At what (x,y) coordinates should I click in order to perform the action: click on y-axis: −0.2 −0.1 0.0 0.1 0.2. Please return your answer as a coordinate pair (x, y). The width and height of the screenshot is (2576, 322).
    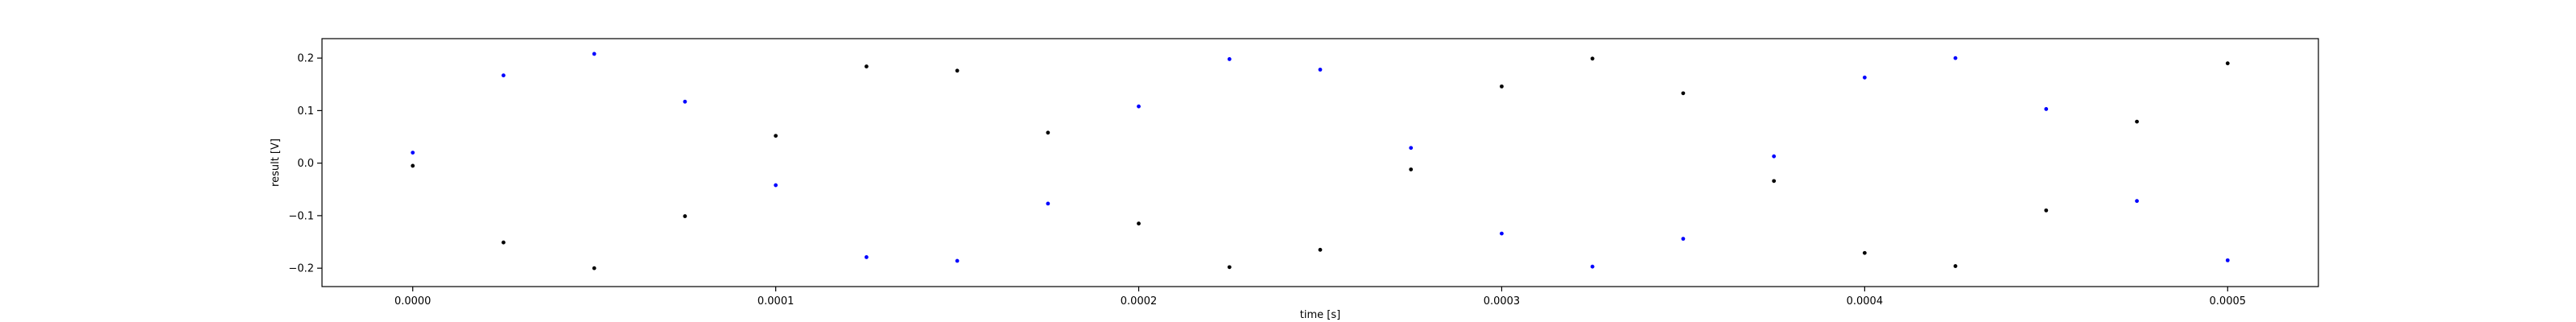
    Looking at the image, I should click on (305, 164).